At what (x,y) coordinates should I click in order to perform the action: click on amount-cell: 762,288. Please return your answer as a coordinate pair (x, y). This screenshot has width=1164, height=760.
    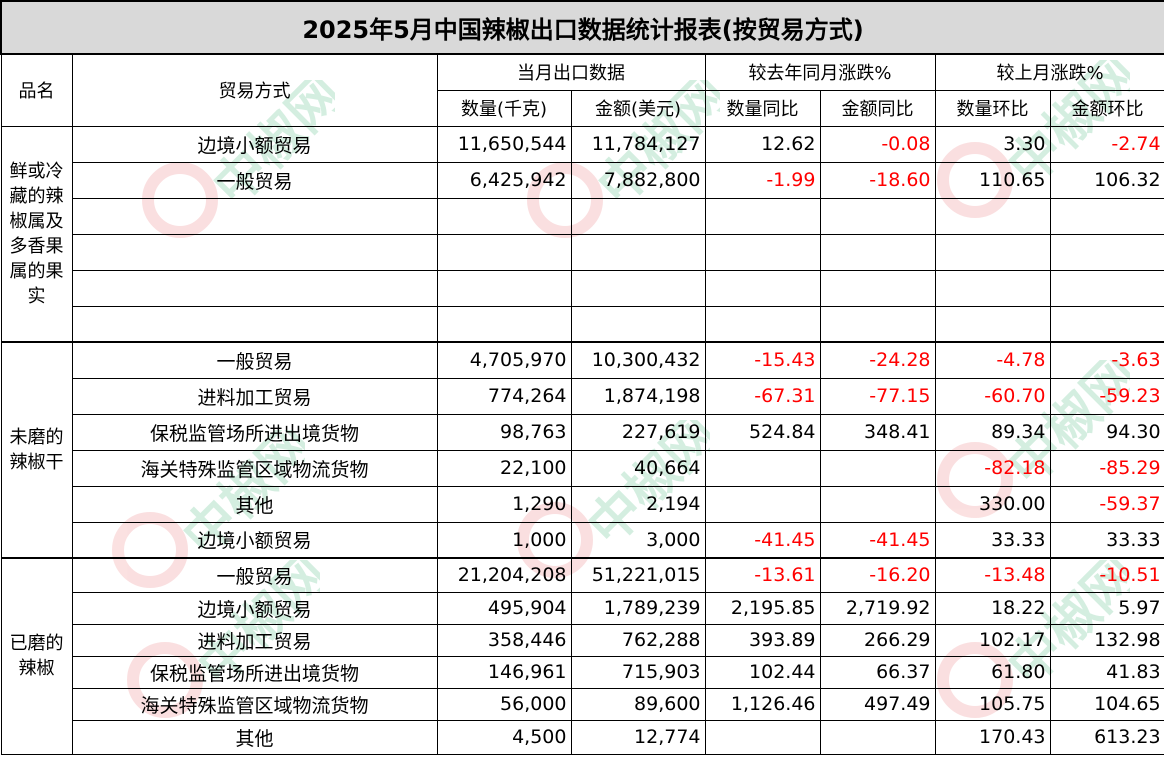
    Looking at the image, I should click on (638, 640).